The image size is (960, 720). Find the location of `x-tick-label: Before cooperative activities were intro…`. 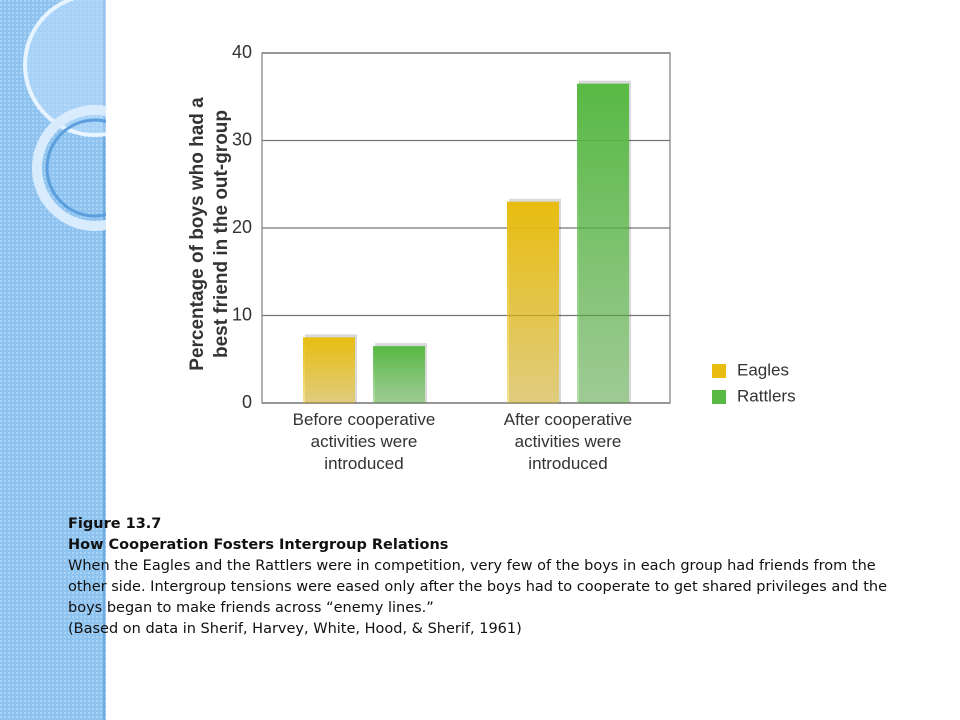

x-tick-label: Before cooperative activities were intro… is located at coordinates (364, 441).